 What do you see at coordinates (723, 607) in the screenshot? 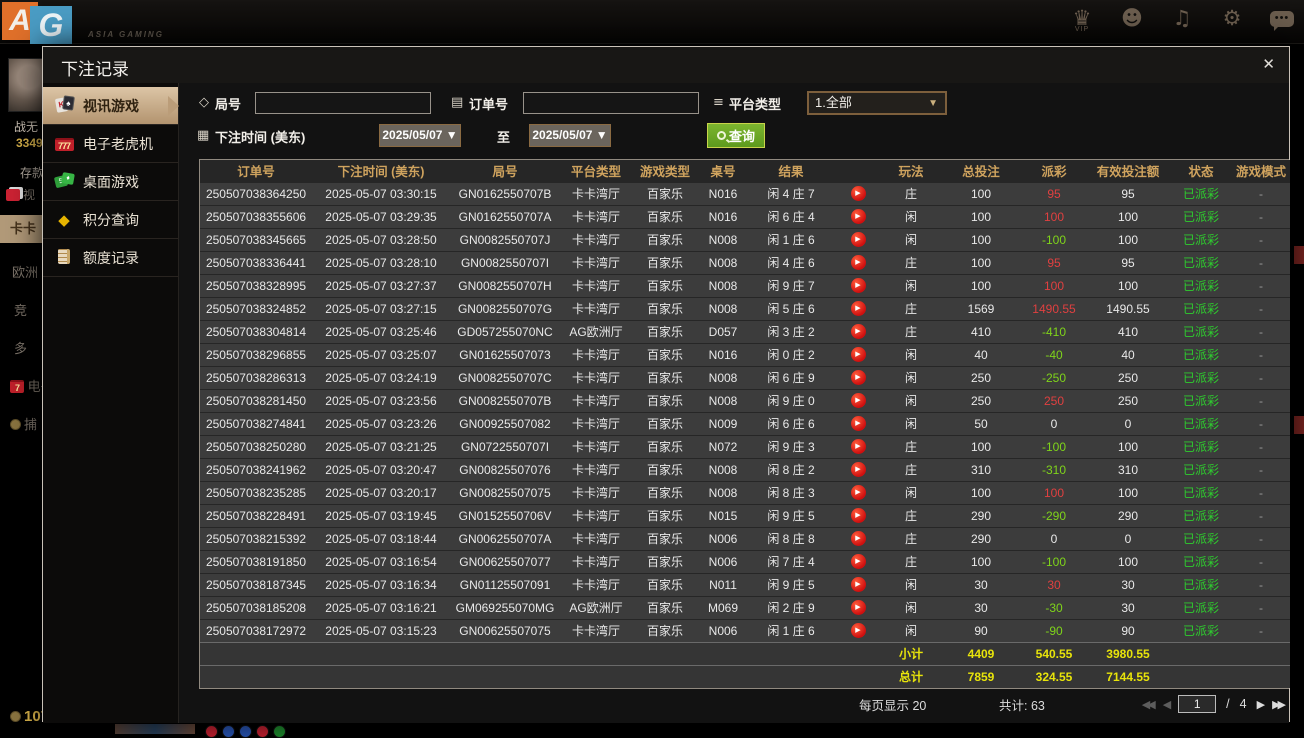
I see `cell-table-no: M069` at bounding box center [723, 607].